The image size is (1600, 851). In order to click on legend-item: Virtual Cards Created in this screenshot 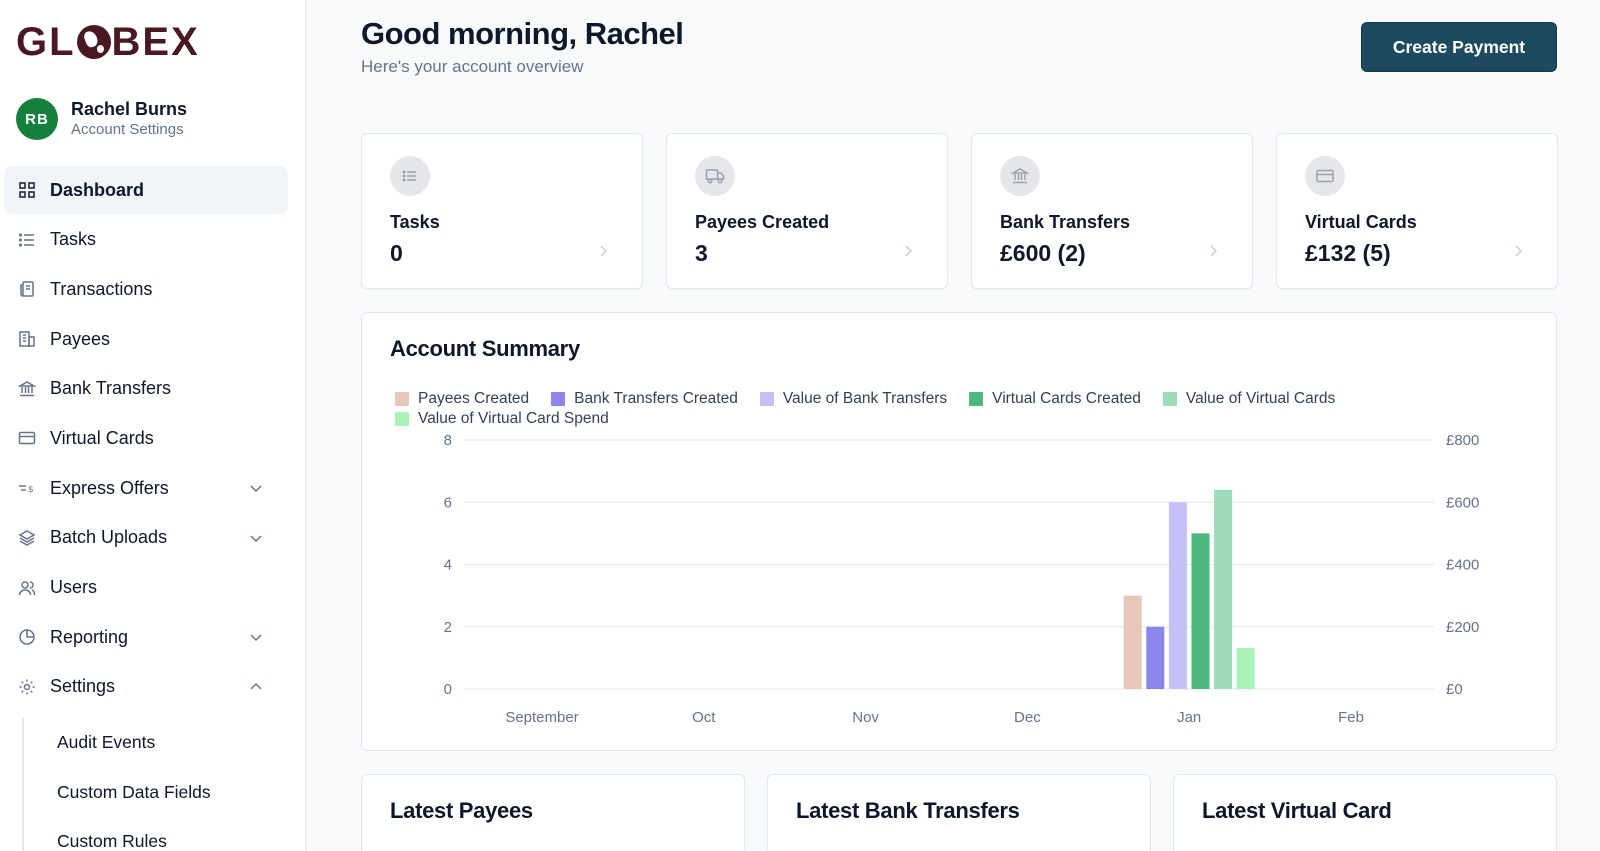, I will do `click(1055, 399)`.